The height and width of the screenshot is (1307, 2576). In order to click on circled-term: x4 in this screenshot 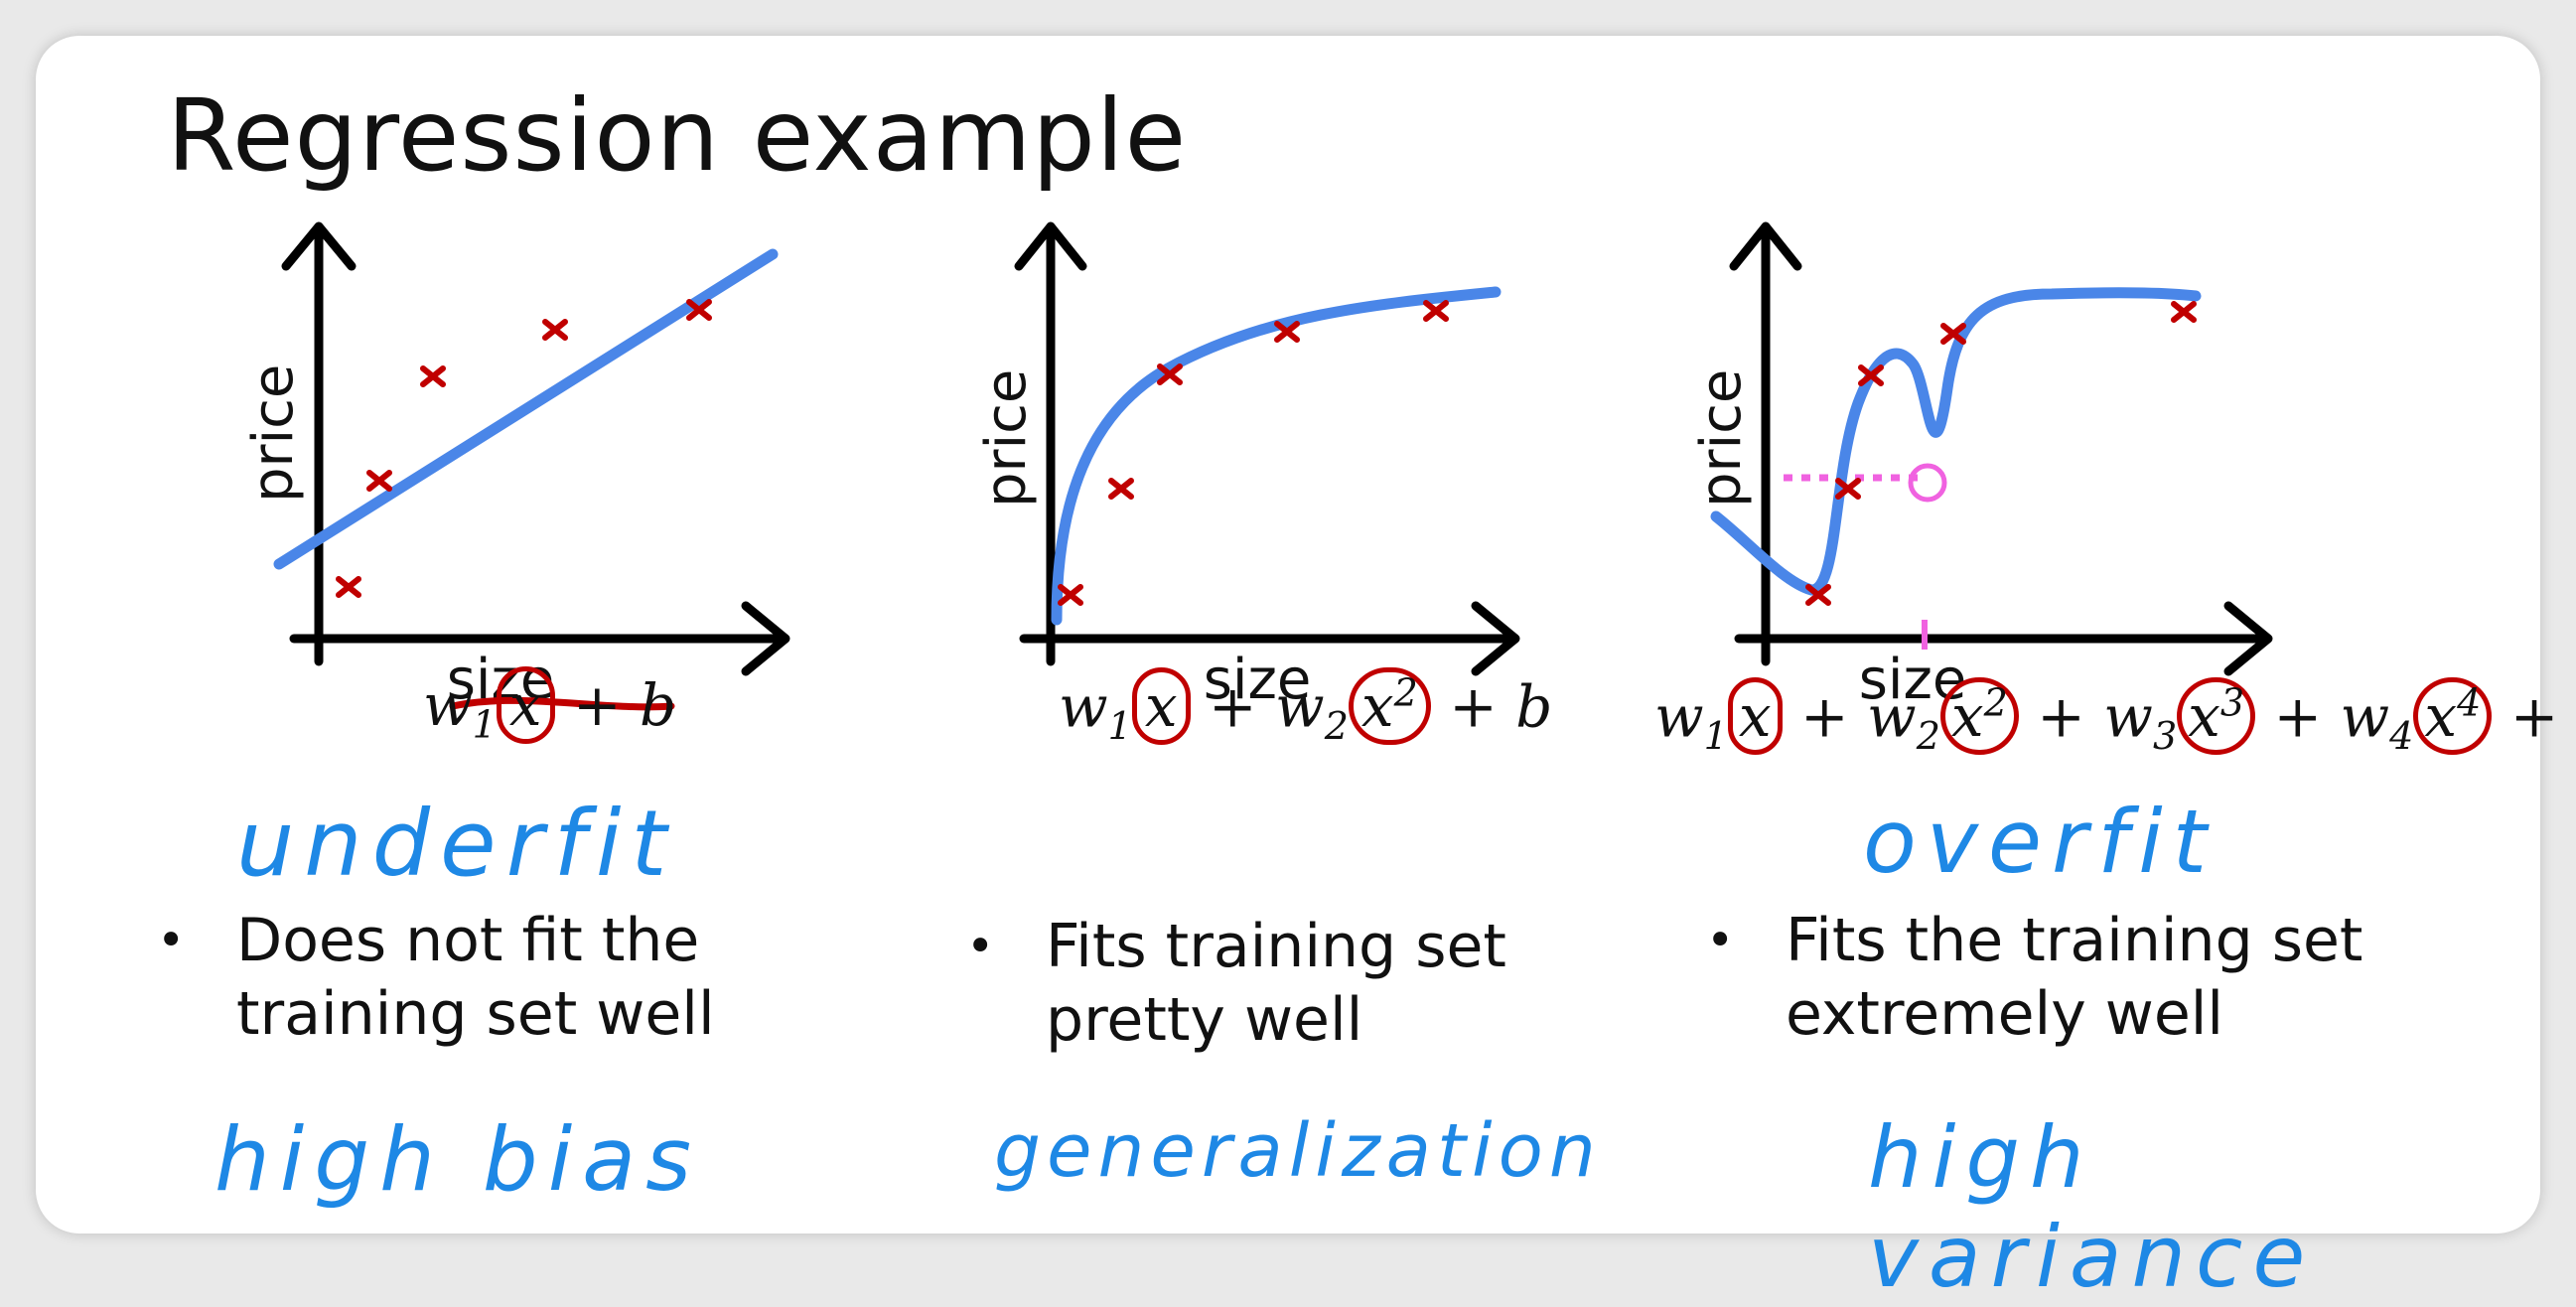, I will do `click(2453, 717)`.